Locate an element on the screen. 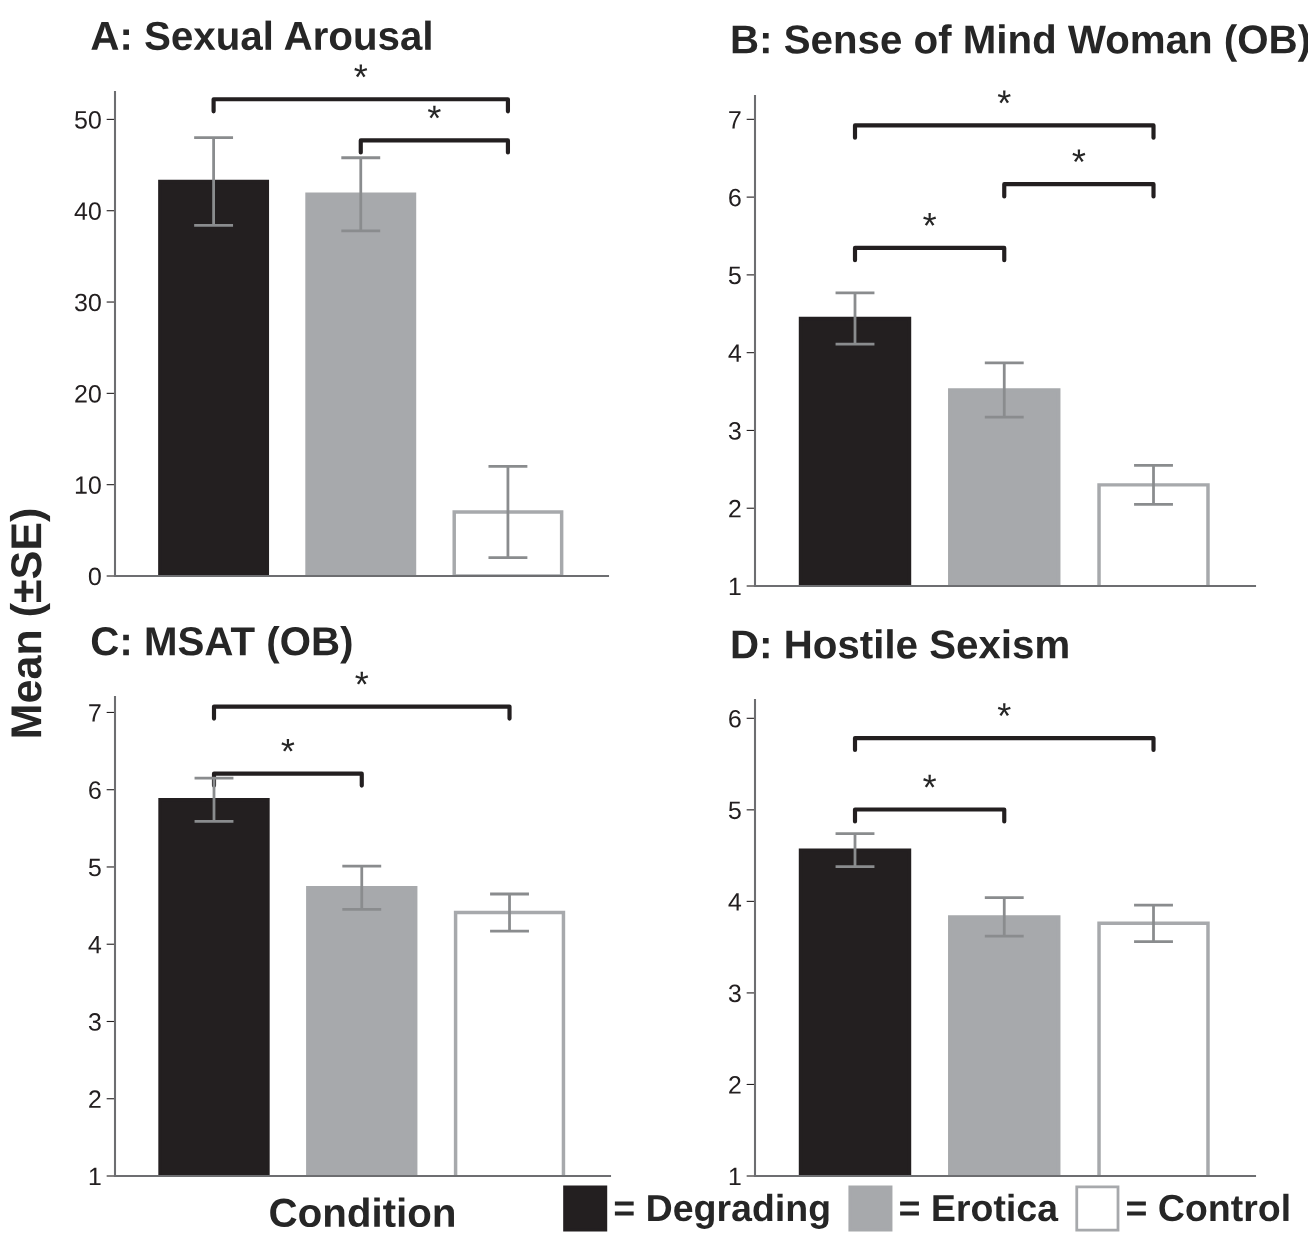  chart-title: C: MSAT (OB) is located at coordinates (221, 644).